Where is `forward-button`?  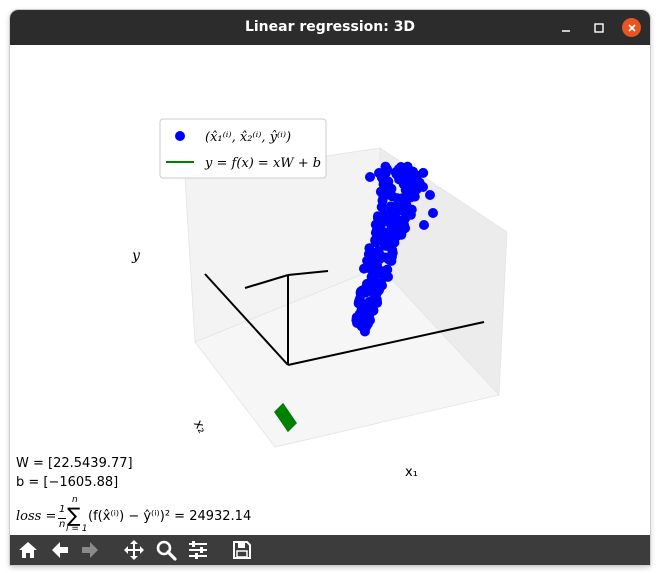
forward-button is located at coordinates (90, 550).